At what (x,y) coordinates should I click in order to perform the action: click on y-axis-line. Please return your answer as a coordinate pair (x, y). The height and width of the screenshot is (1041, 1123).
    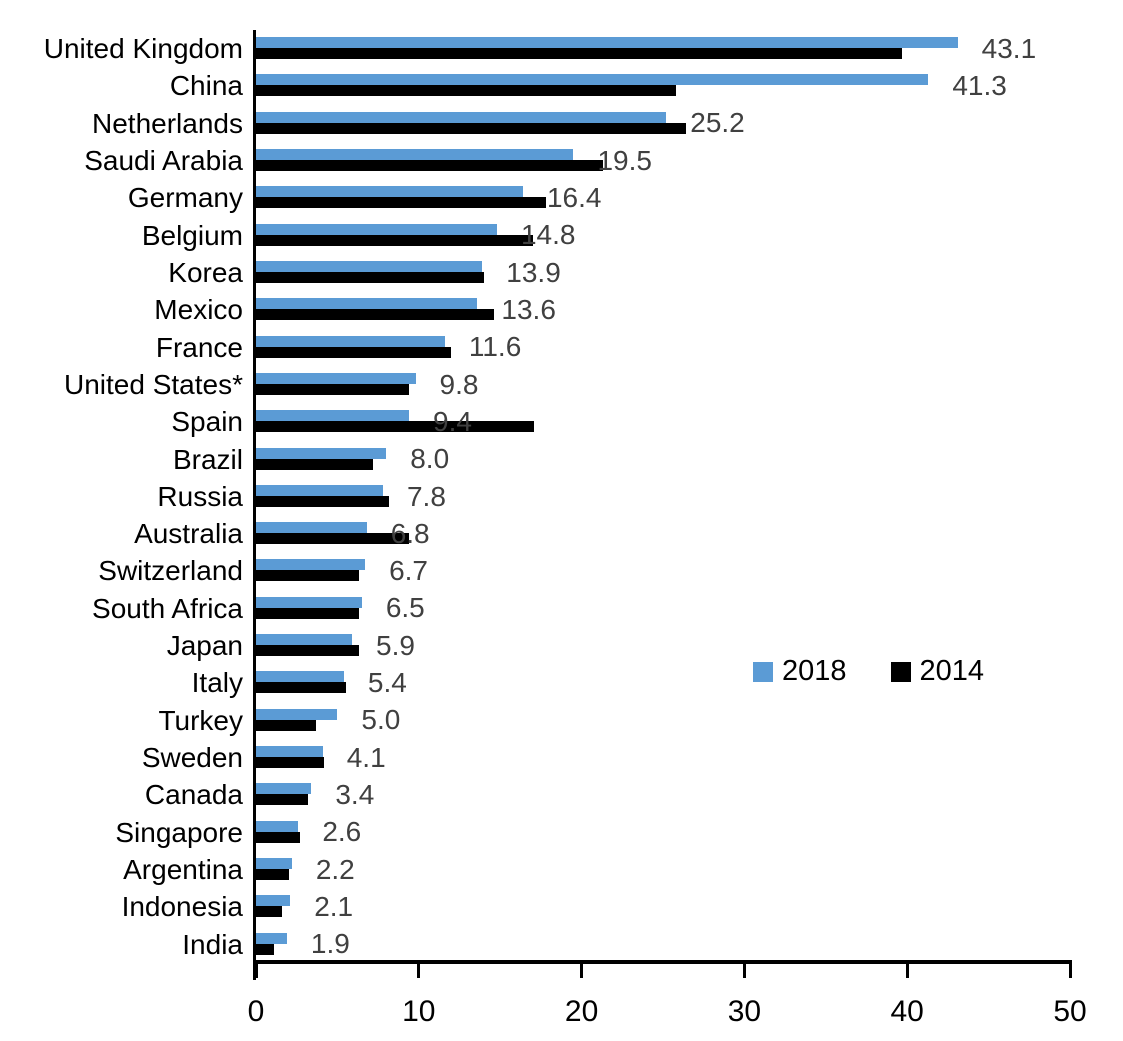
    Looking at the image, I should click on (254, 505).